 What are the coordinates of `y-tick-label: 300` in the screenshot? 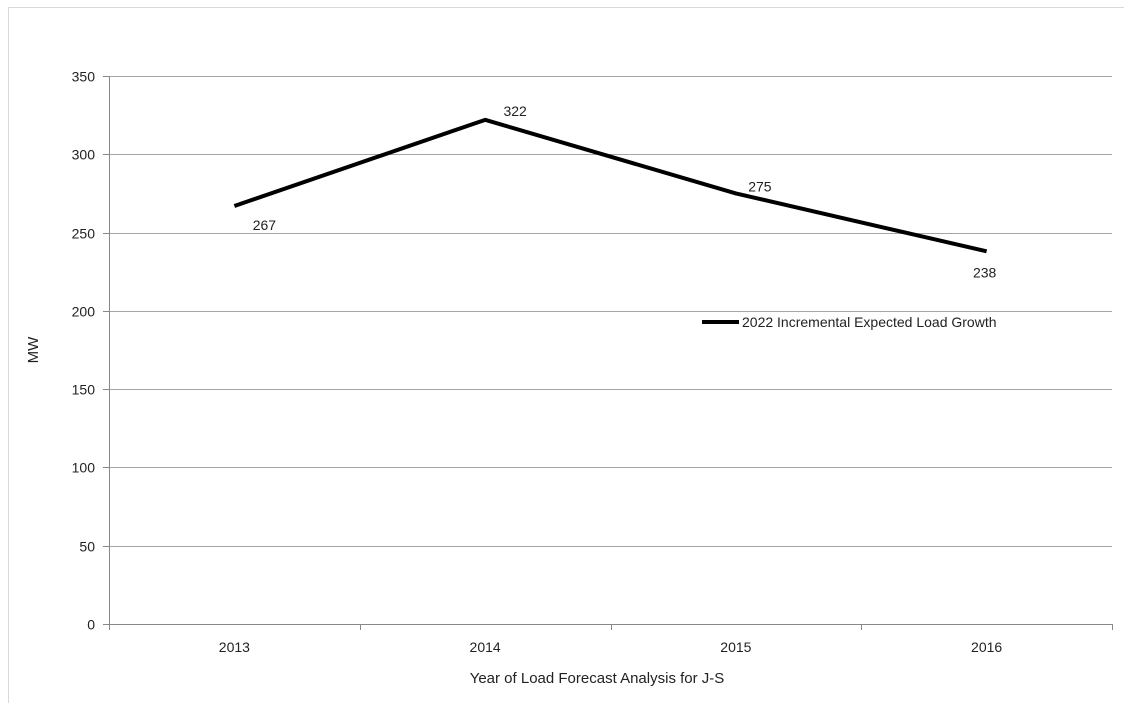 It's located at (84, 155).